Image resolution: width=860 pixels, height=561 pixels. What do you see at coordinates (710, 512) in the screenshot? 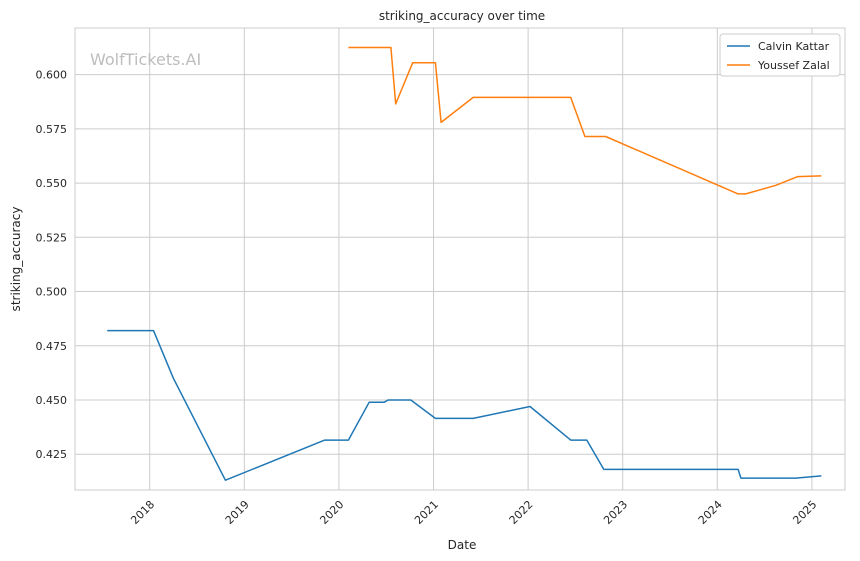
I see `x-tick-label: 2024` at bounding box center [710, 512].